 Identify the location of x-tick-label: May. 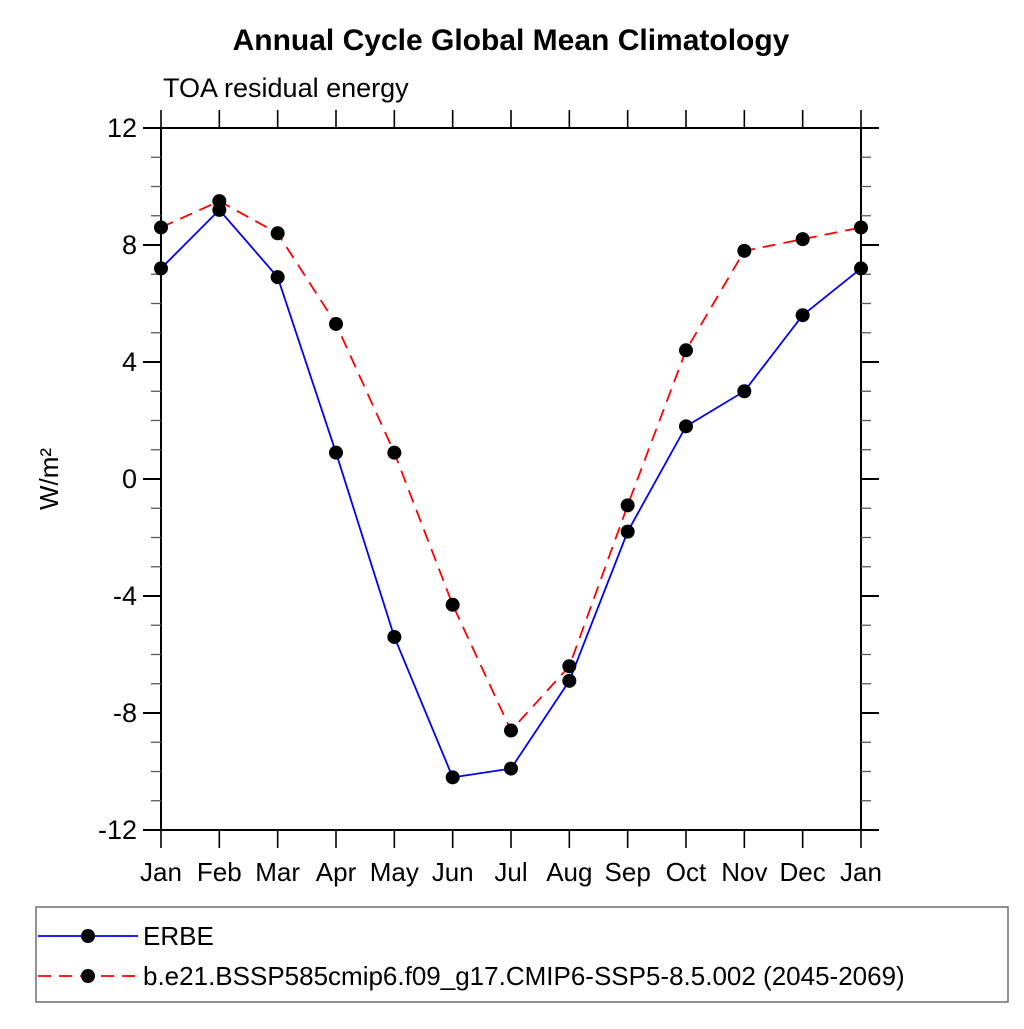
(394, 872).